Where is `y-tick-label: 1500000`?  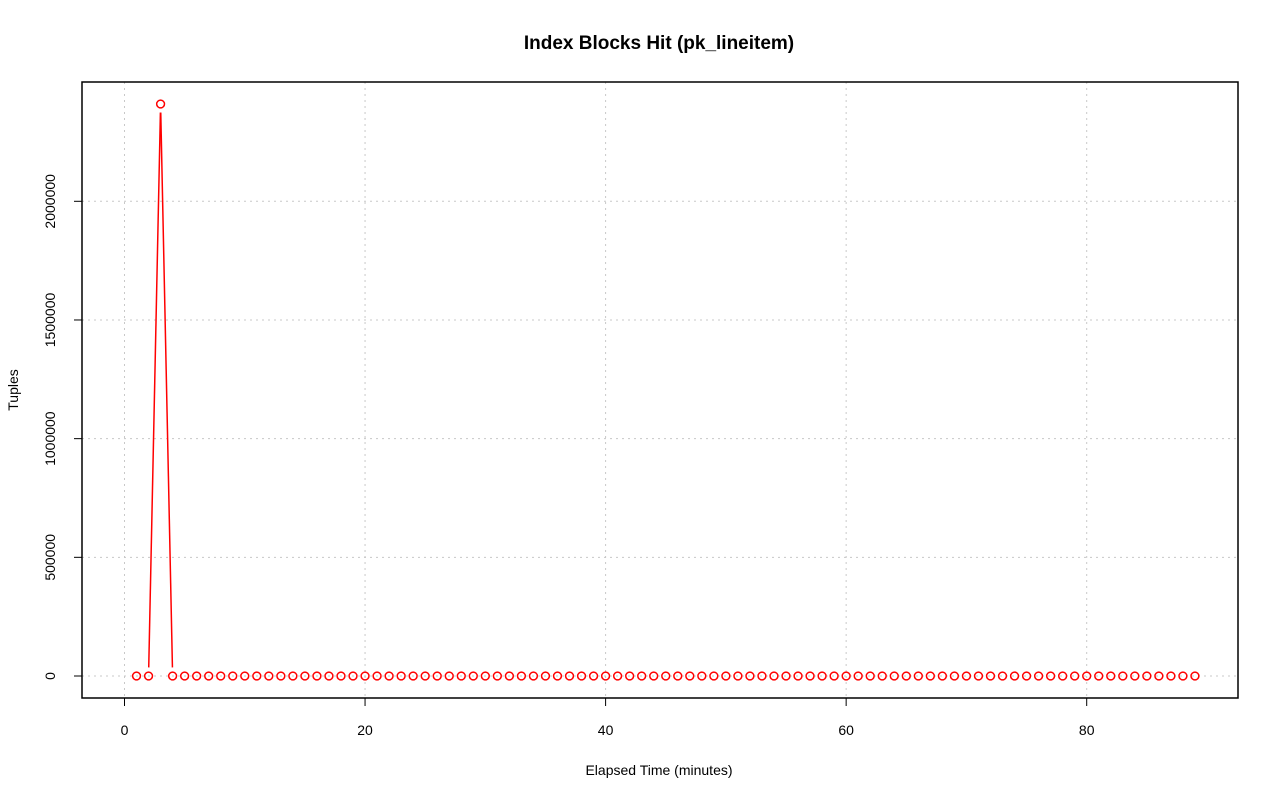
y-tick-label: 1500000 is located at coordinates (50, 320).